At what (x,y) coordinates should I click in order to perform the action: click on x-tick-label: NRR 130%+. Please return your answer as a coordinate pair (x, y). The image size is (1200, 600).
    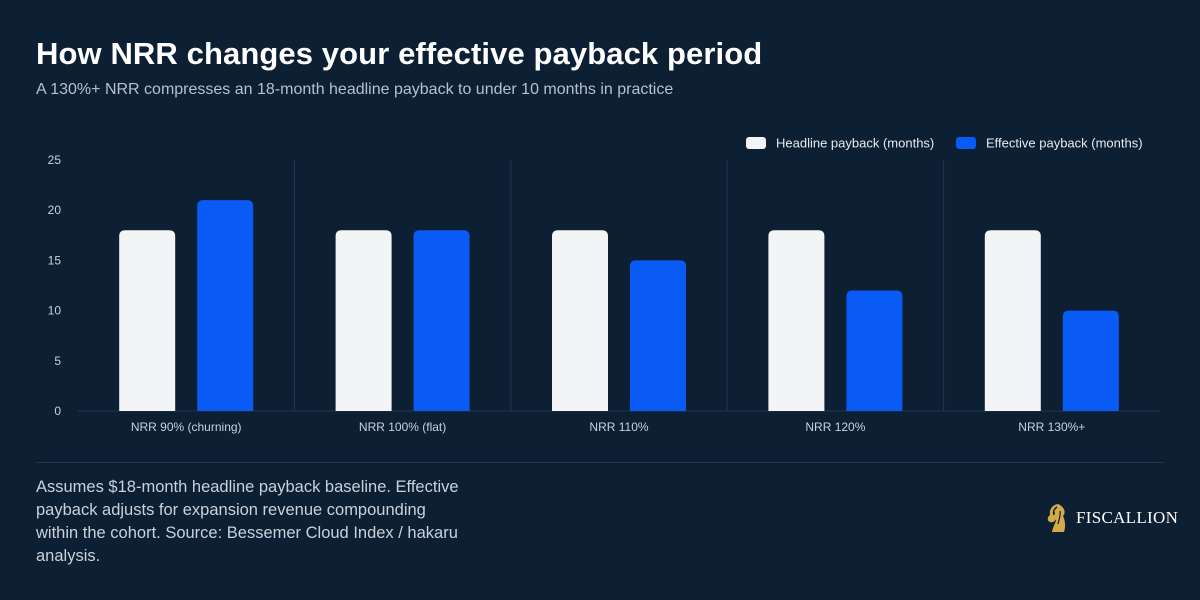
    Looking at the image, I should click on (1051, 427).